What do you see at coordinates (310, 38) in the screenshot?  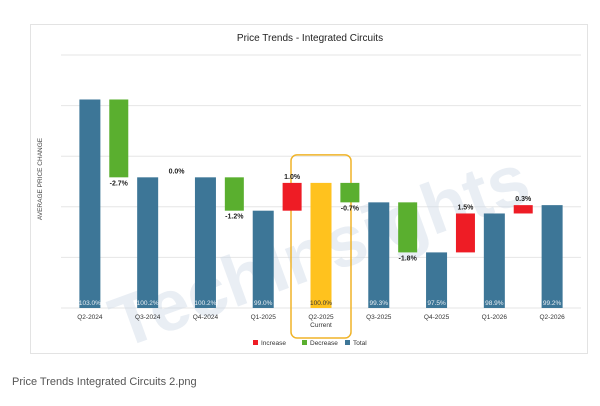 I see `chart-title: Price Trends - Integrated Circuits` at bounding box center [310, 38].